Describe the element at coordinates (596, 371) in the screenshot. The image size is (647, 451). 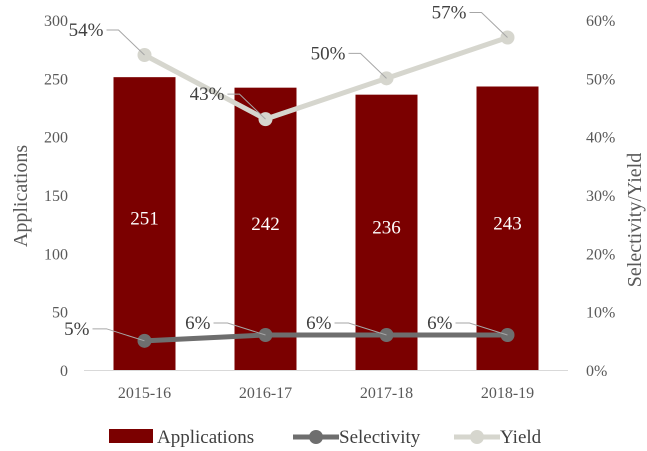
I see `y2-tick-label: 0%` at that location.